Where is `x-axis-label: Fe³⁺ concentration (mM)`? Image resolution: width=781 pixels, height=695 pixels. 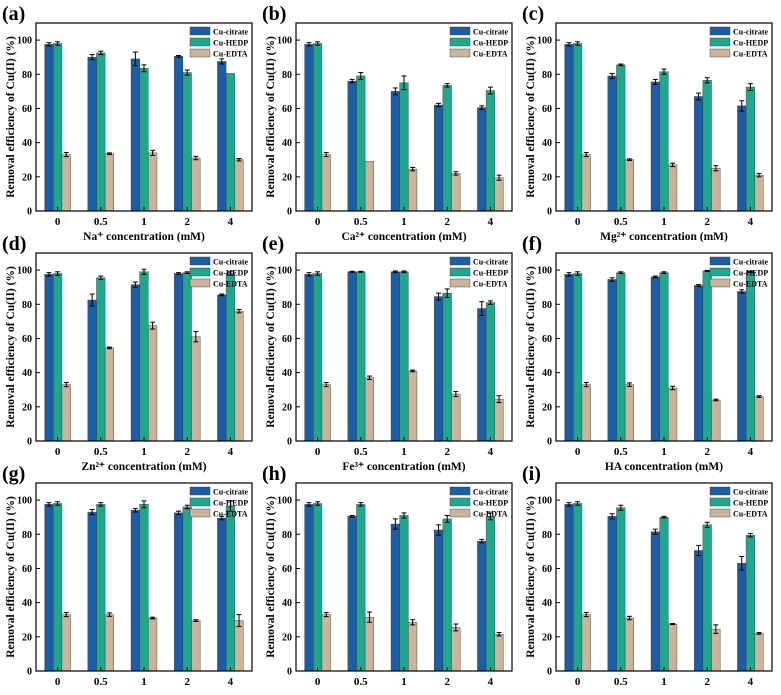 x-axis-label: Fe³⁺ concentration (mM) is located at coordinates (403, 467).